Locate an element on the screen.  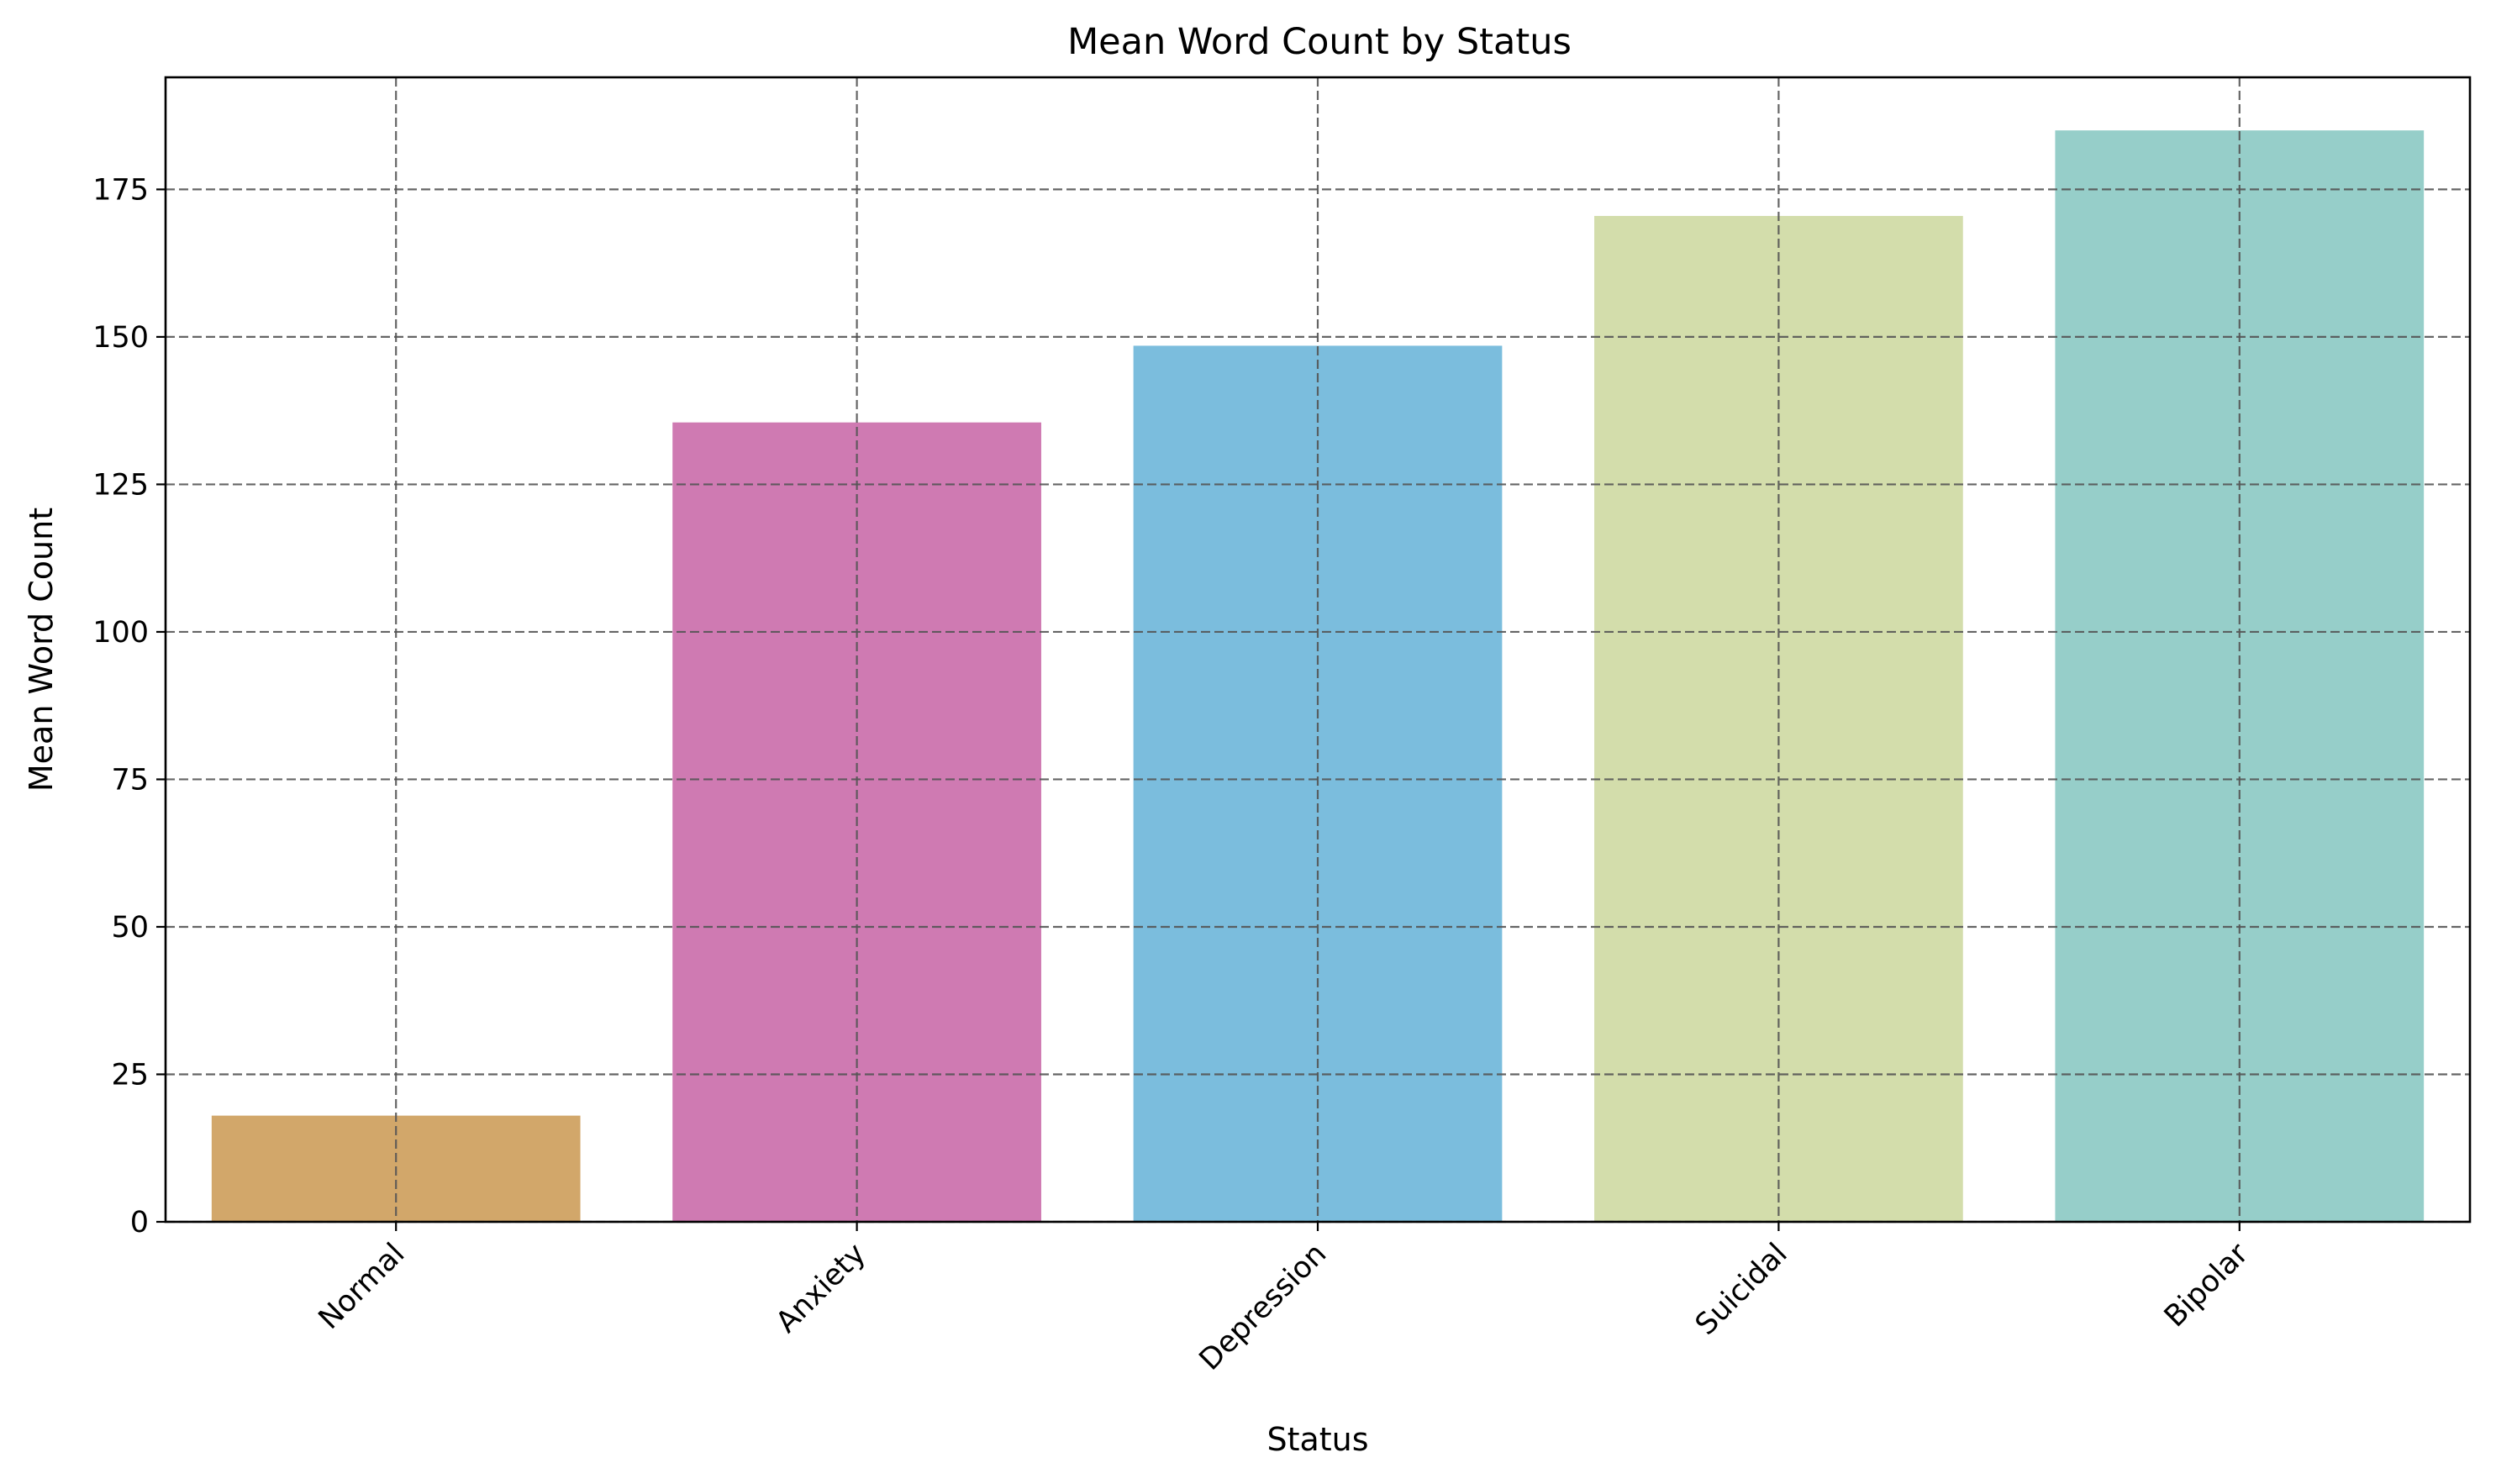
x-axis-label: Status is located at coordinates (1317, 1439).